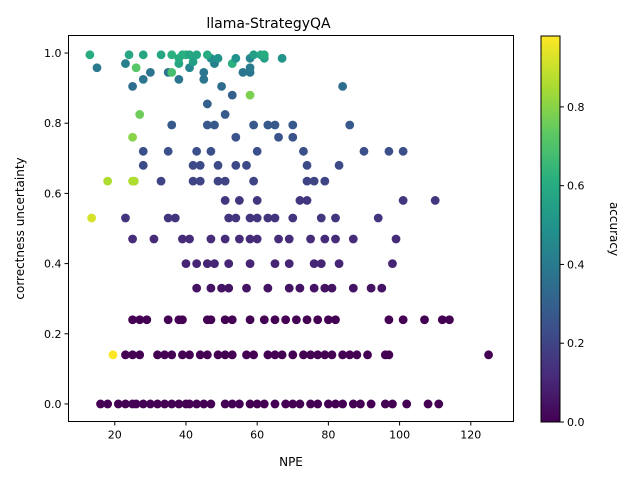  Describe the element at coordinates (576, 186) in the screenshot. I see `colorbar-tick-label: 0.6` at that location.